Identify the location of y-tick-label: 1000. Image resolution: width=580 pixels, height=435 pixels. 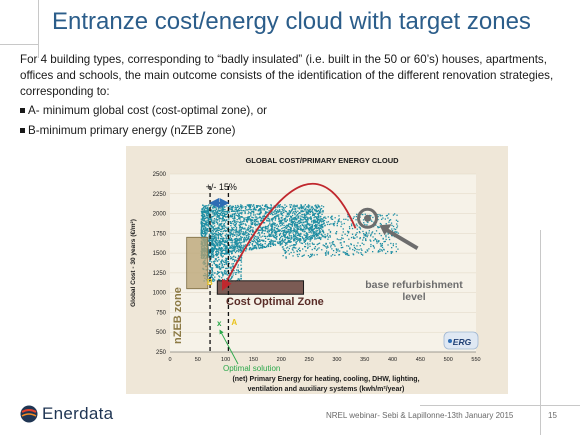
(160, 294).